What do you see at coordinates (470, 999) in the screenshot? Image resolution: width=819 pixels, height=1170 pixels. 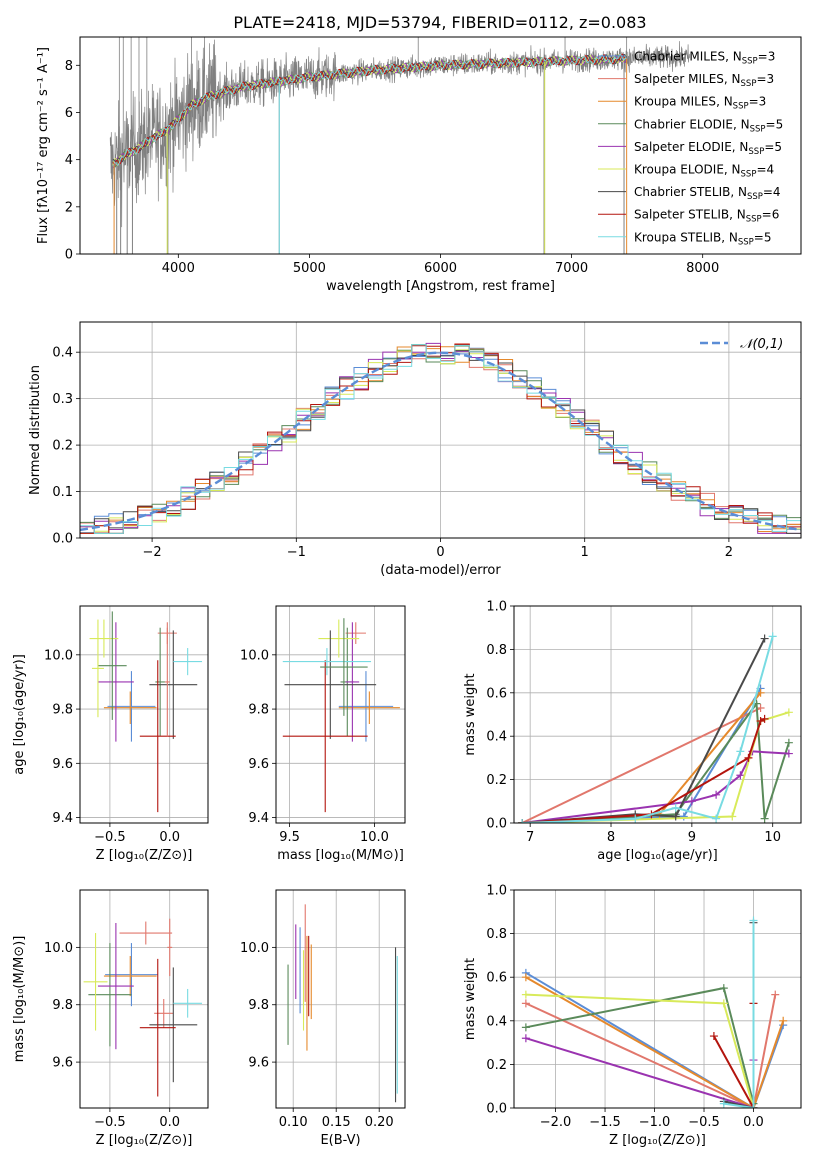 I see `y-axis-label: mass weight` at bounding box center [470, 999].